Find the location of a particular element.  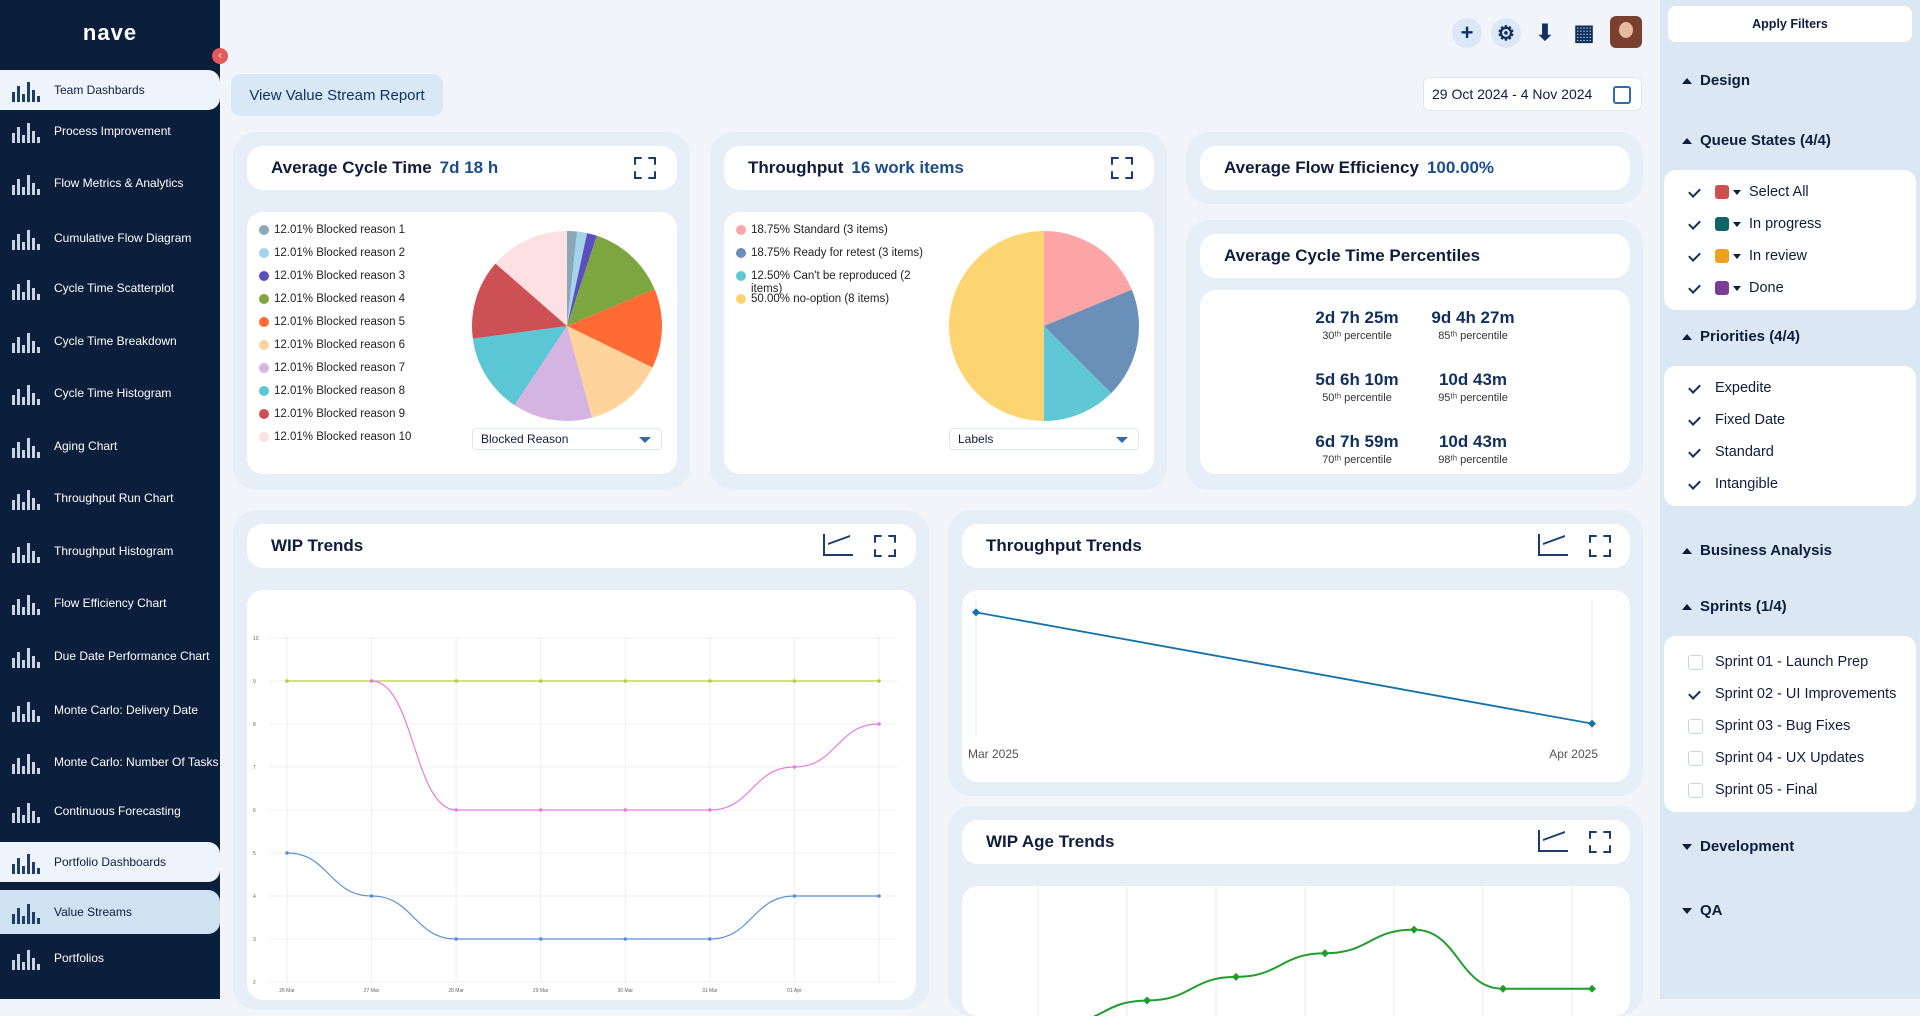

filter-section-priorities: Priorities (4/4) is located at coordinates (1741, 336).